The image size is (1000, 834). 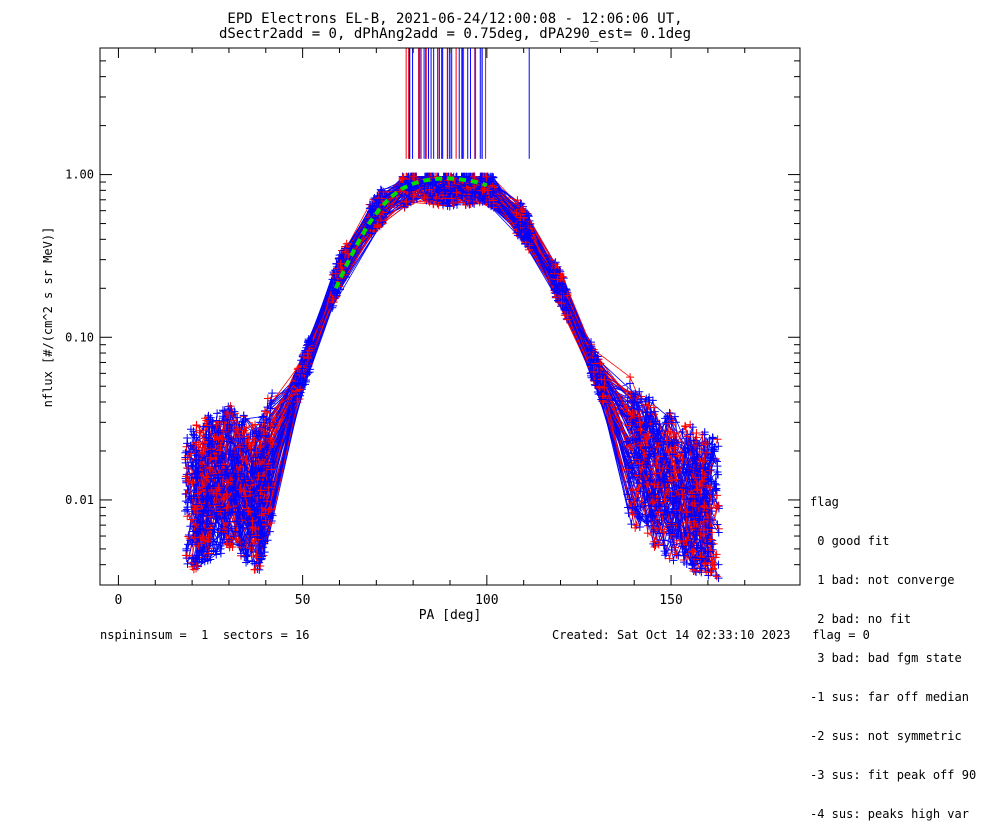 I want to click on fit-curve, so click(x=410, y=233).